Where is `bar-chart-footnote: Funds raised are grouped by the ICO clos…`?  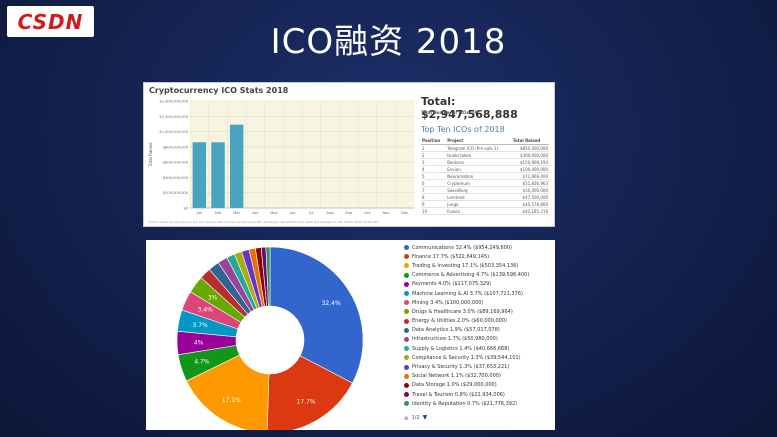
bar-chart-footnote: Funds raised are grouped by the ICO clos… is located at coordinates (264, 222).